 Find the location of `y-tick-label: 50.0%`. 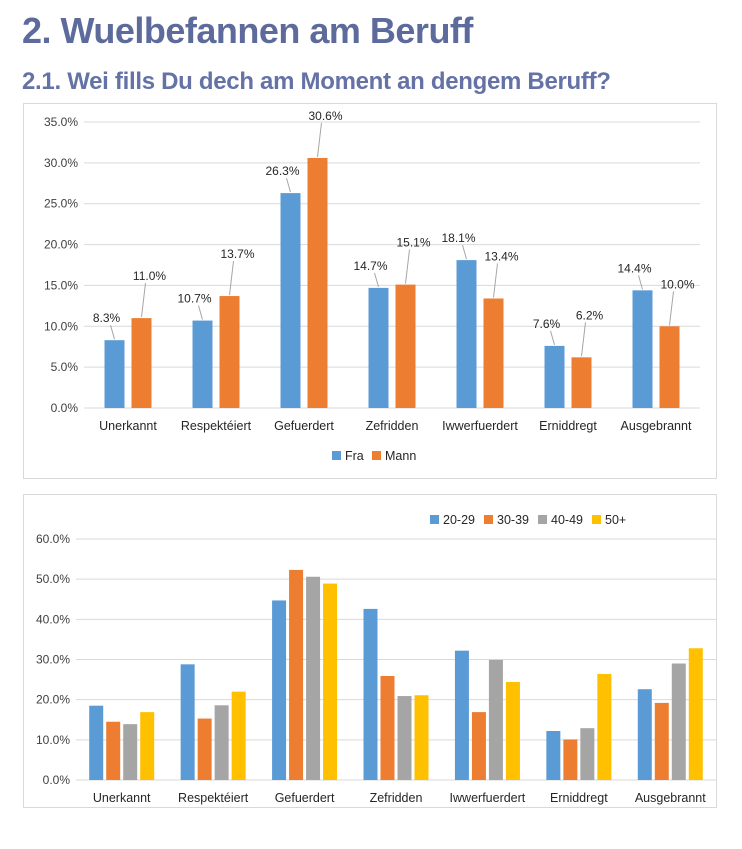

y-tick-label: 50.0% is located at coordinates (53, 579).